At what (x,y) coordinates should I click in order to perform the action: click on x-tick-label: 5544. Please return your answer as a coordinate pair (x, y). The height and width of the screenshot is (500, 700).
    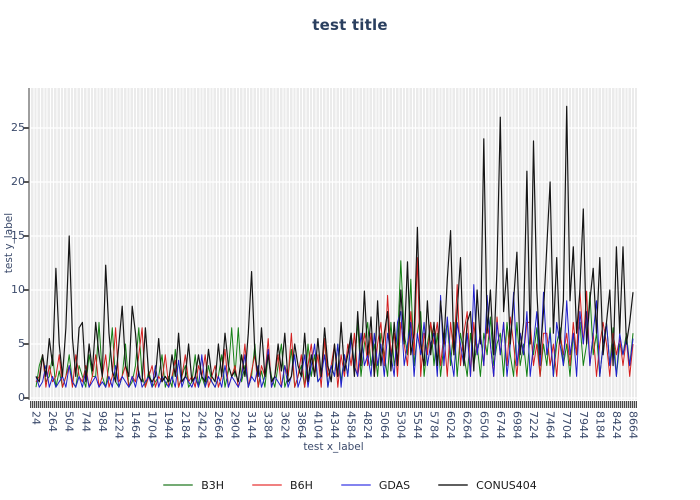
    Looking at the image, I should click on (417, 425).